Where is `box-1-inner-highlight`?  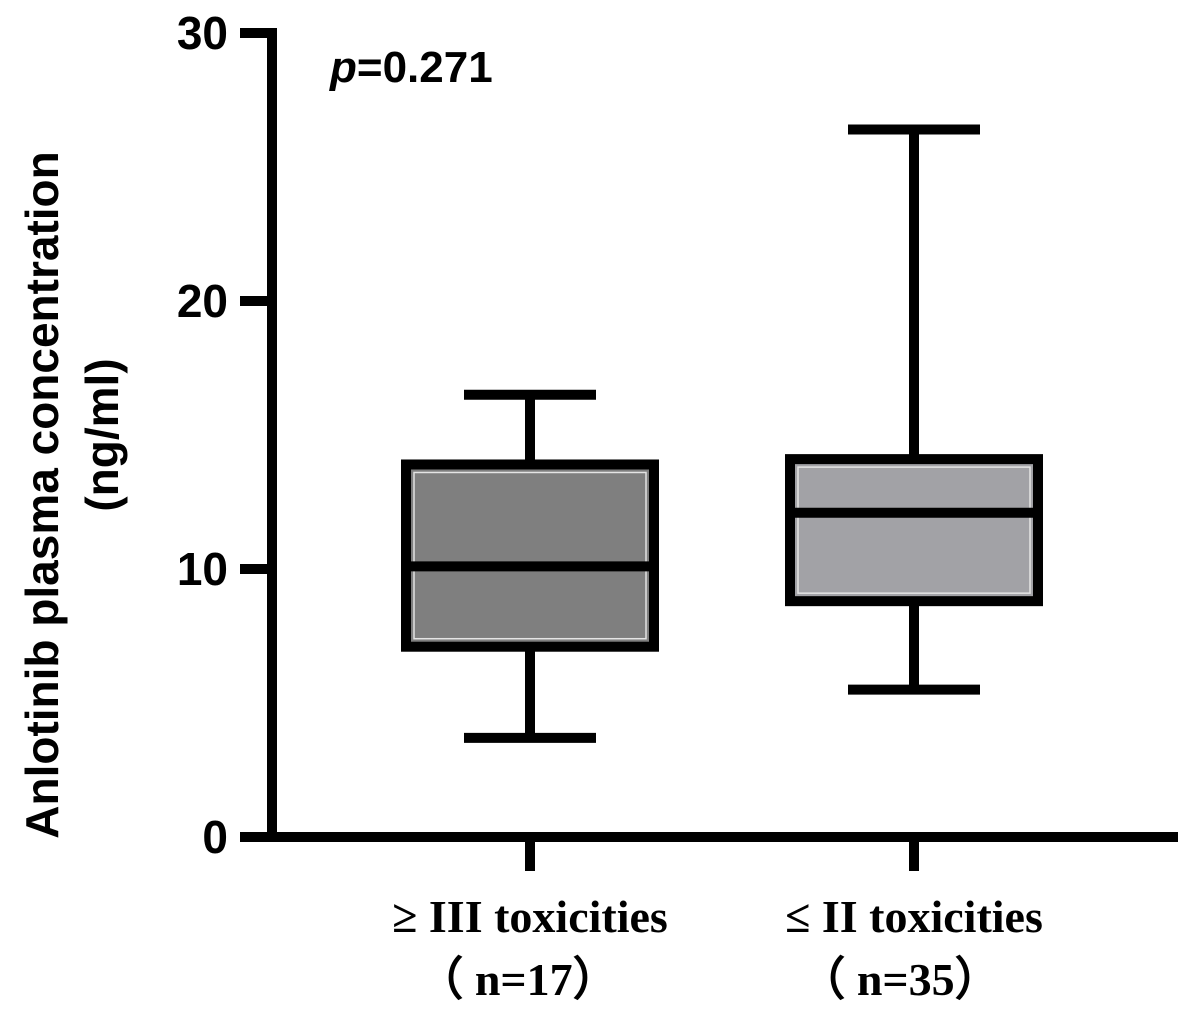 box-1-inner-highlight is located at coordinates (530, 555).